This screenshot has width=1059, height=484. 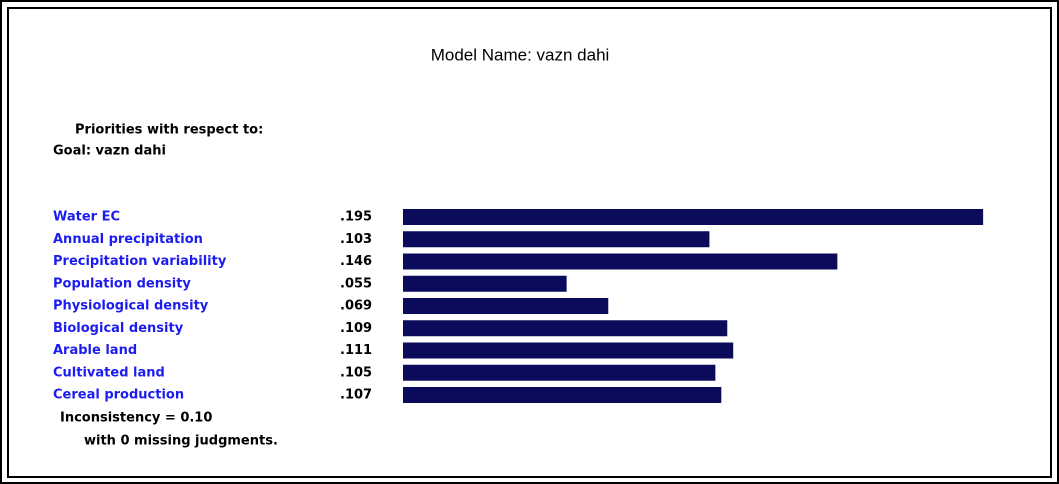 What do you see at coordinates (356, 350) in the screenshot?
I see `value-label: .111` at bounding box center [356, 350].